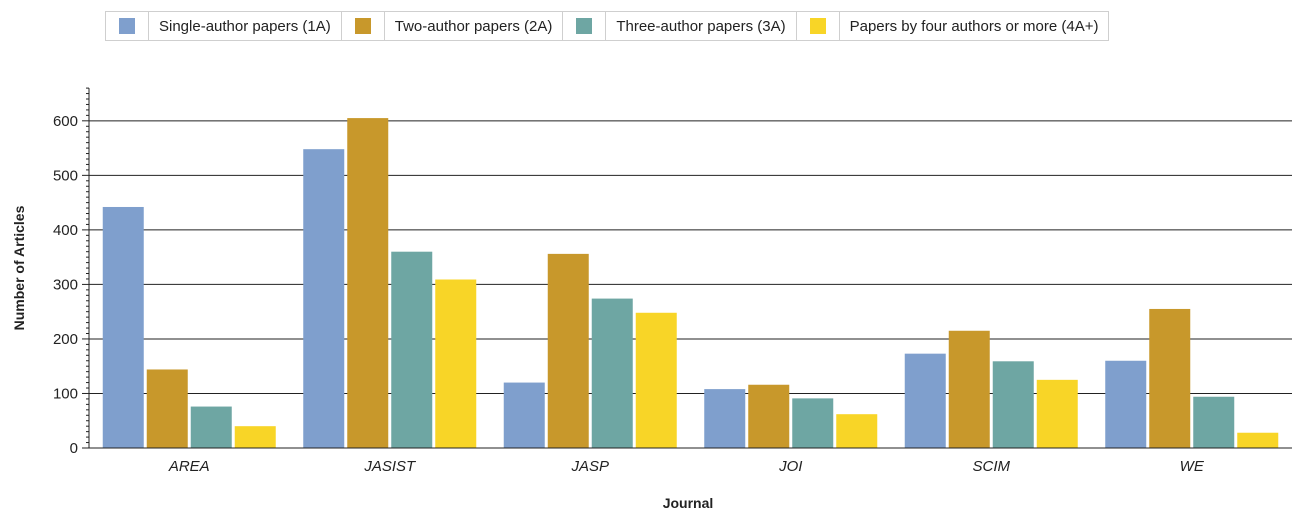  Describe the element at coordinates (1192, 466) in the screenshot. I see `x-tick-label: WE` at that location.